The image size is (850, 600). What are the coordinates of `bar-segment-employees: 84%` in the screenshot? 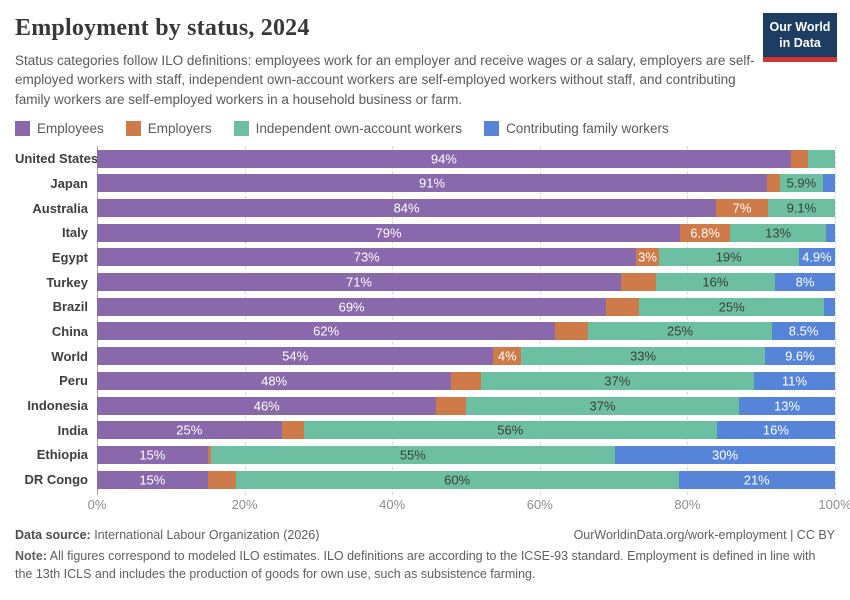 It's located at (407, 208).